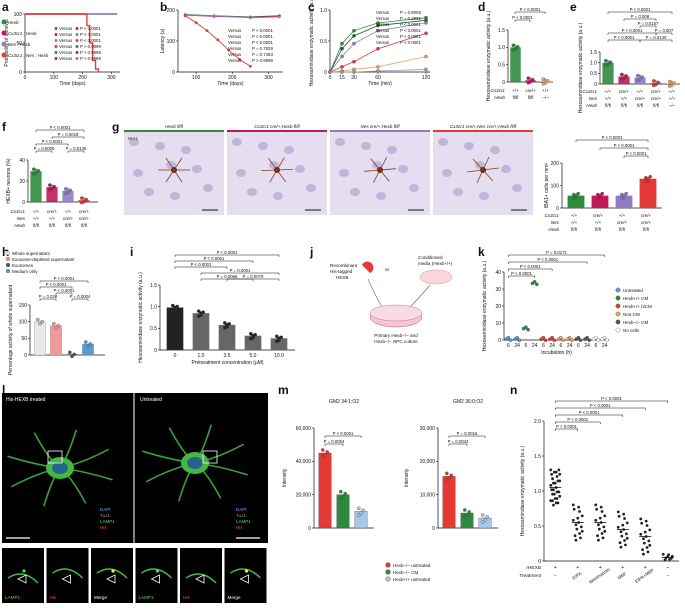  I want to click on stat-marker, so click(56, 52).